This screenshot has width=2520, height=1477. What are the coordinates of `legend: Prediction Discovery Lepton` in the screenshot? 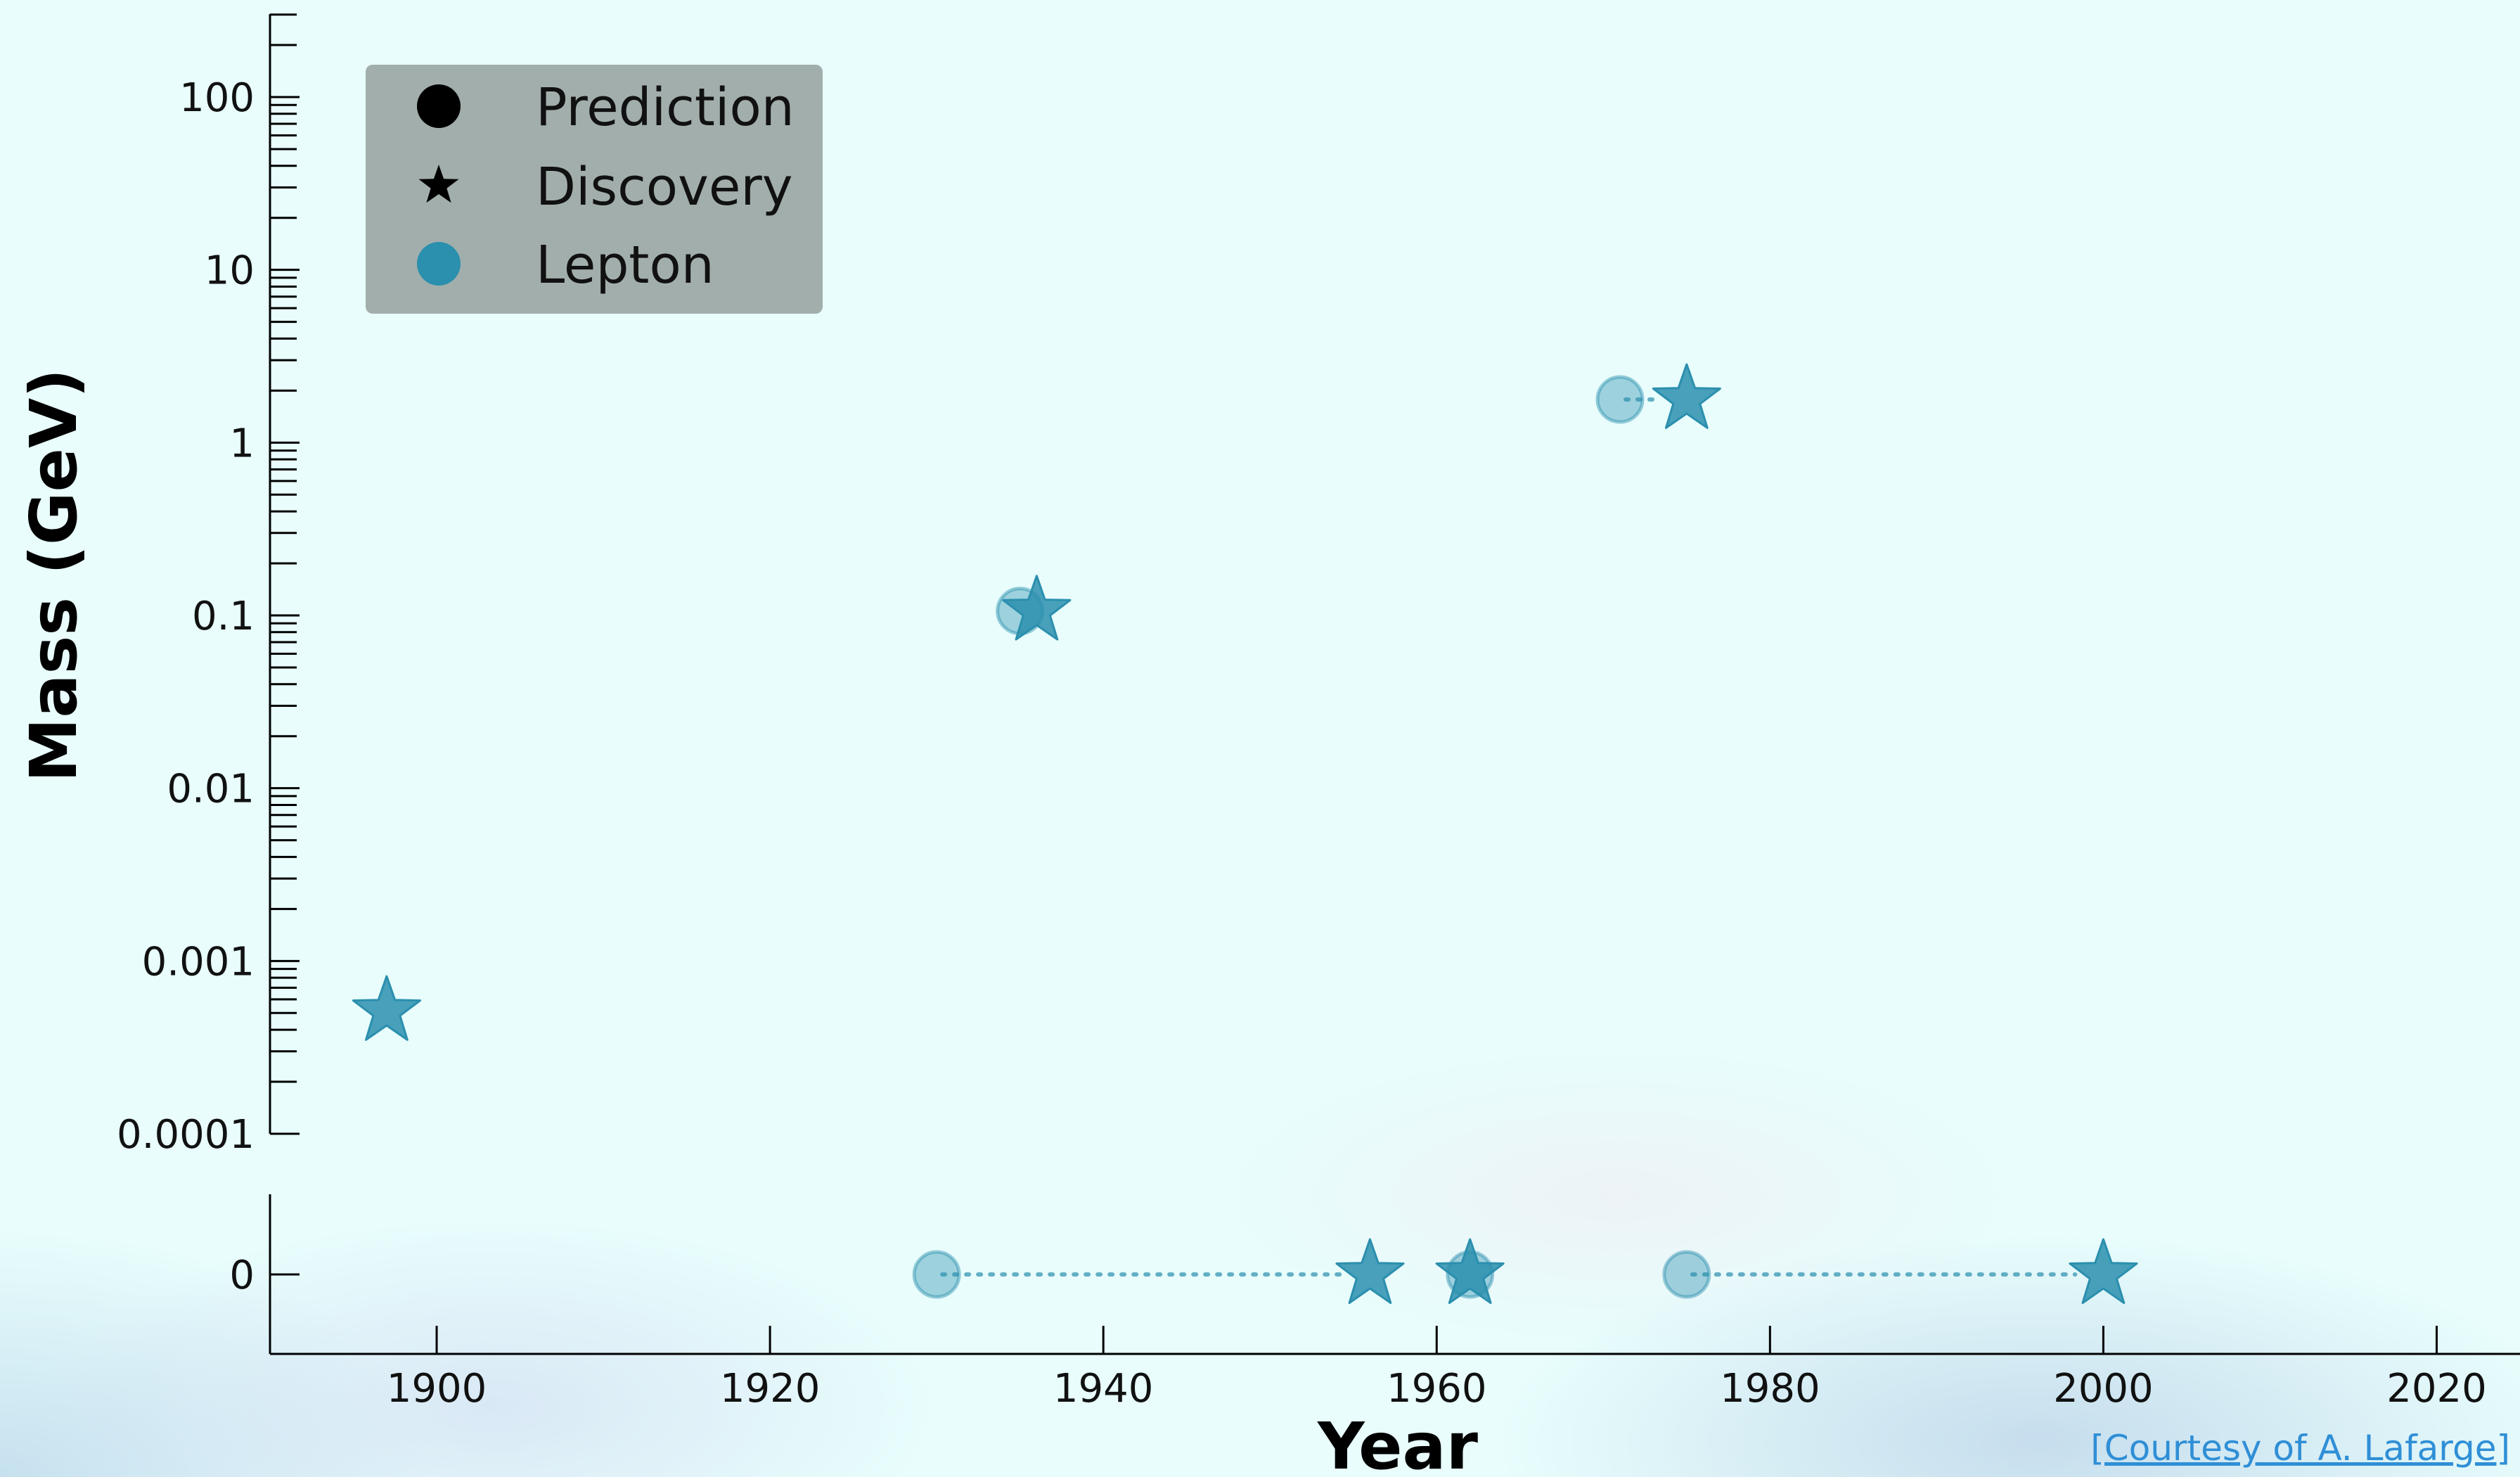 It's located at (594, 190).